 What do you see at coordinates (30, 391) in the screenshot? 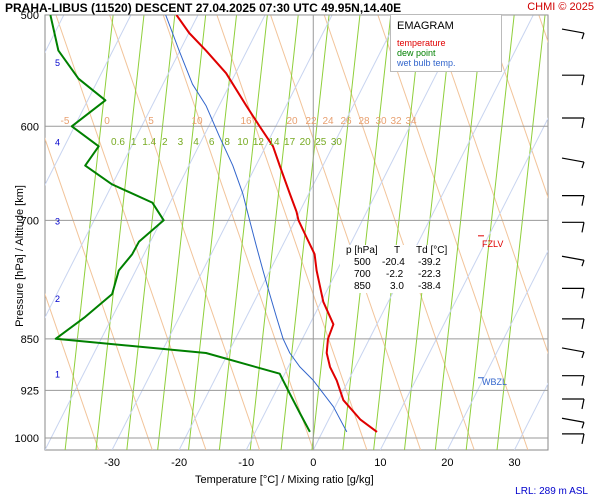
I see `y-tick-label: 925` at bounding box center [30, 391].